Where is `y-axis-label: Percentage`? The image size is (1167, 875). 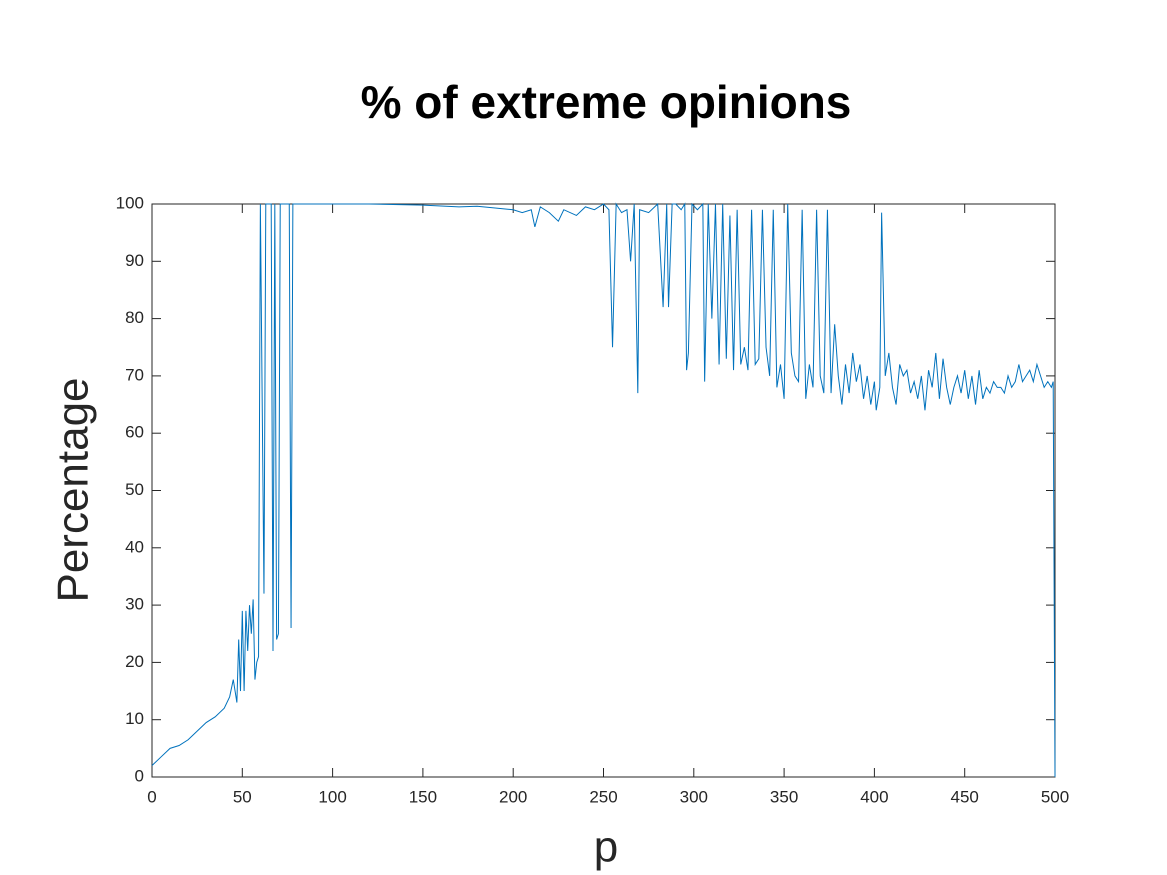
y-axis-label: Percentage is located at coordinates (73, 489).